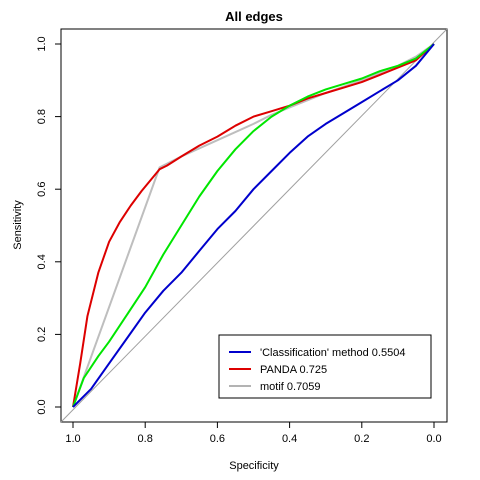  What do you see at coordinates (42, 406) in the screenshot?
I see `y-tick-label-0: 0.0` at bounding box center [42, 406].